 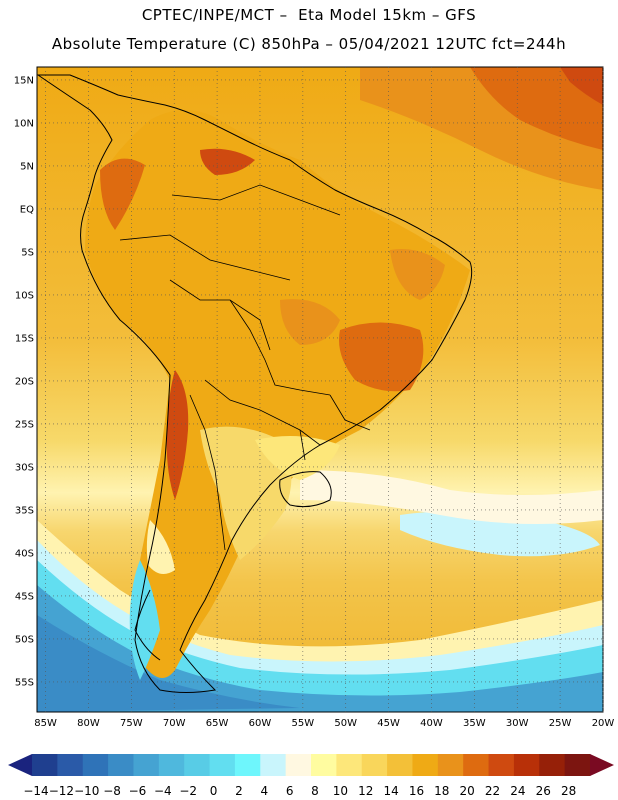 I want to click on latitude-label: 50S, so click(x=24, y=639).